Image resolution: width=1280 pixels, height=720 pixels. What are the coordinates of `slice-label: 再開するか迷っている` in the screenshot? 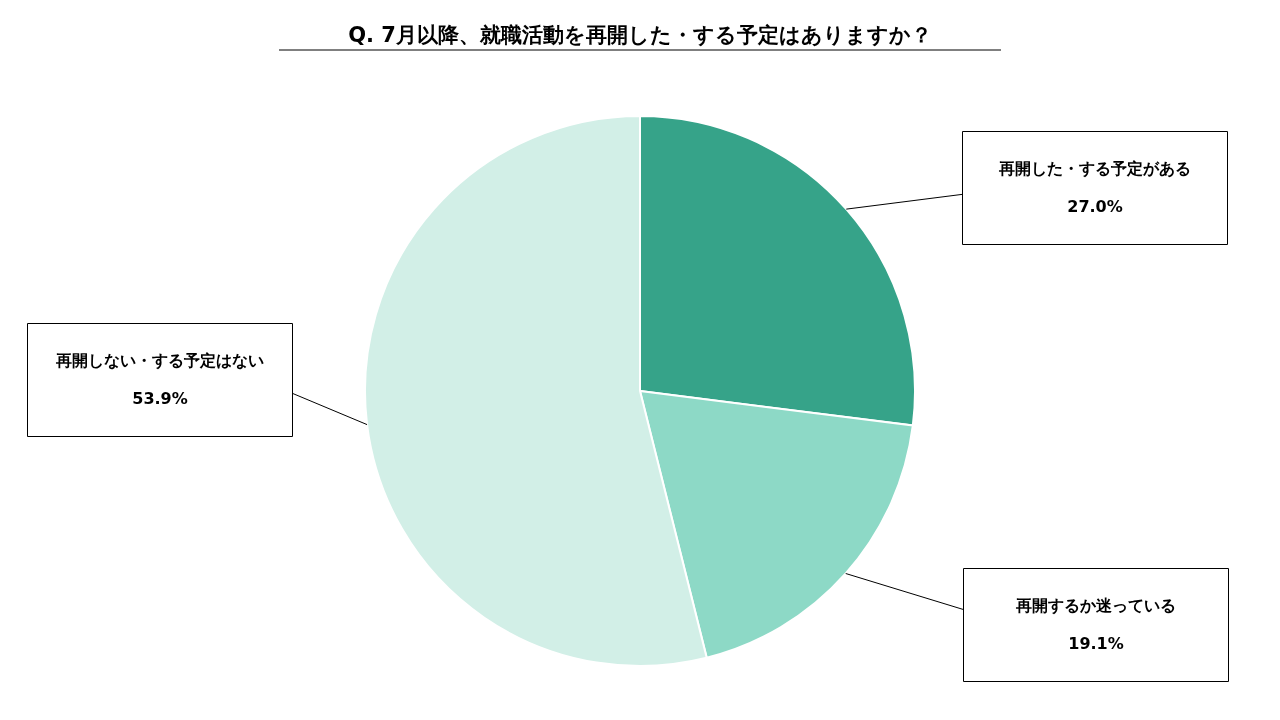 It's located at (1095, 605).